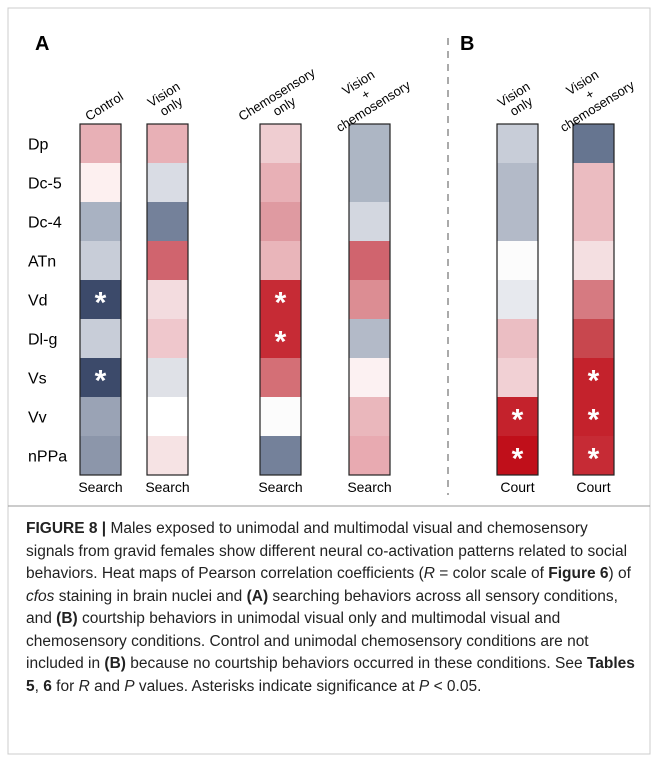  Describe the element at coordinates (37, 418) in the screenshot. I see `row-label: Vv` at that location.